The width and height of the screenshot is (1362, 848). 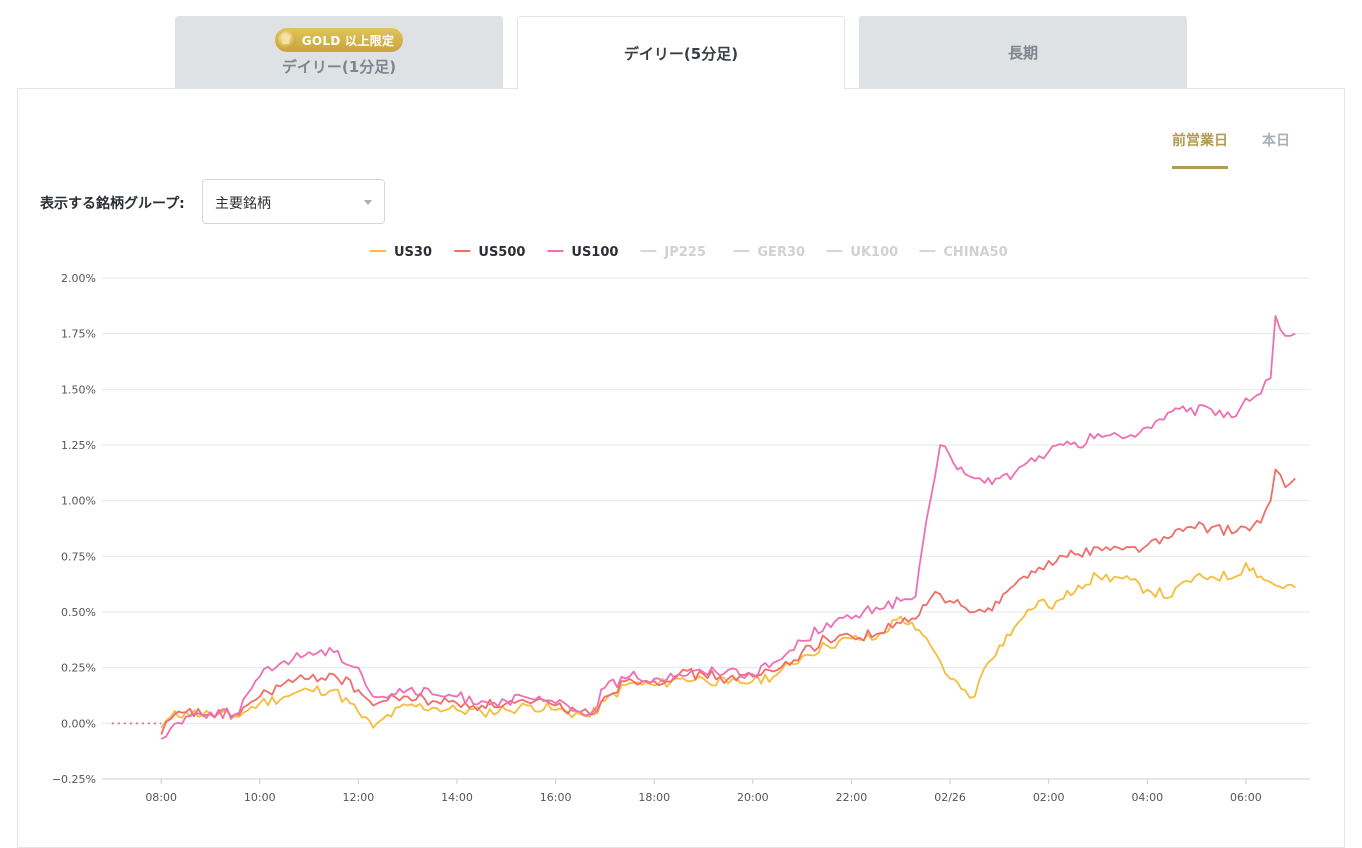 I want to click on x-tick-label: 16:00, so click(x=556, y=797).